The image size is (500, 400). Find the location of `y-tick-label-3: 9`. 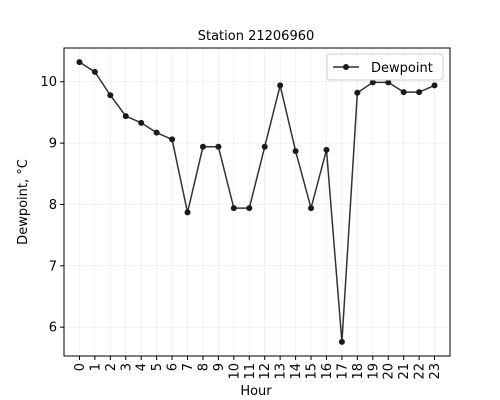

y-tick-label-3: 9 is located at coordinates (53, 144).